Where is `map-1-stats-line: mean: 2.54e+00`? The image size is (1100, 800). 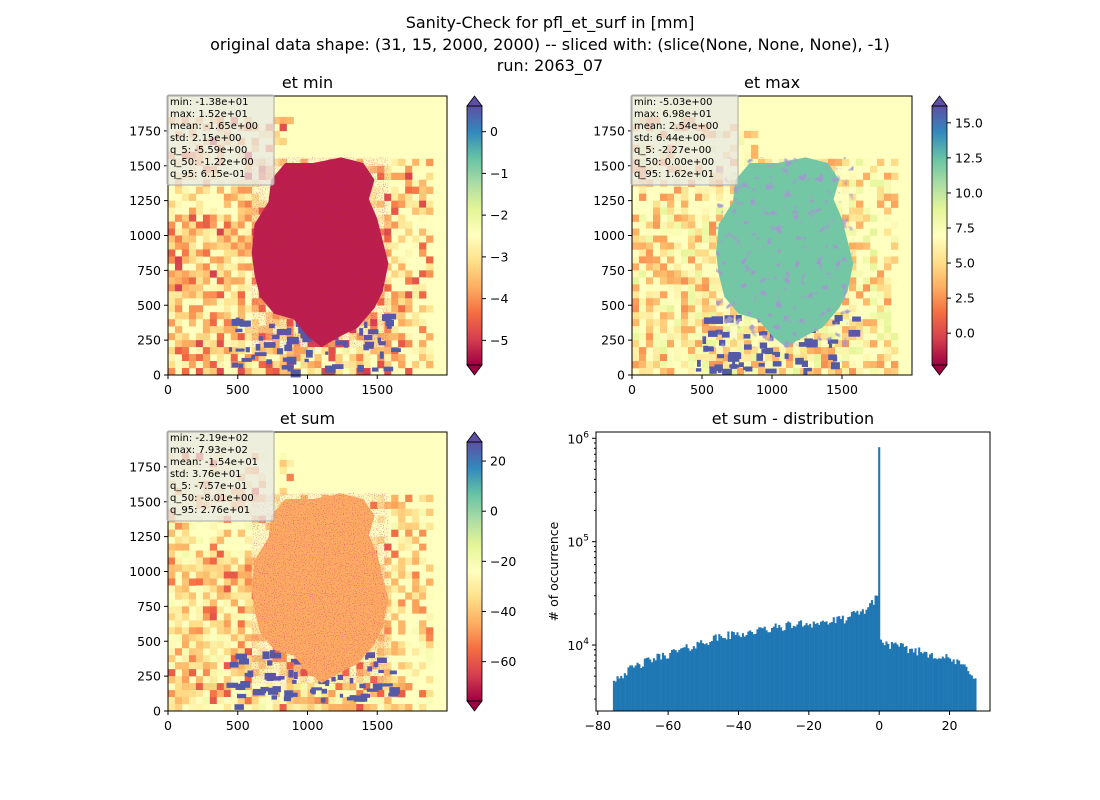 map-1-stats-line: mean: 2.54e+00 is located at coordinates (676, 126).